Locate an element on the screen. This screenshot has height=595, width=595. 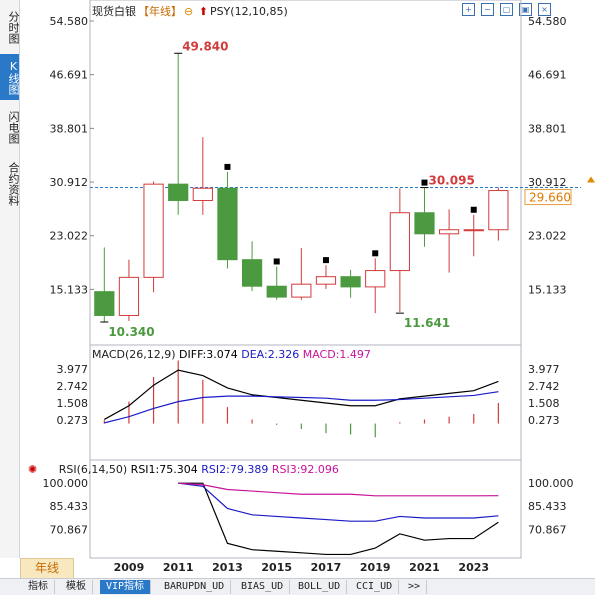
settings-icon: ⊖ is located at coordinates (189, 11).